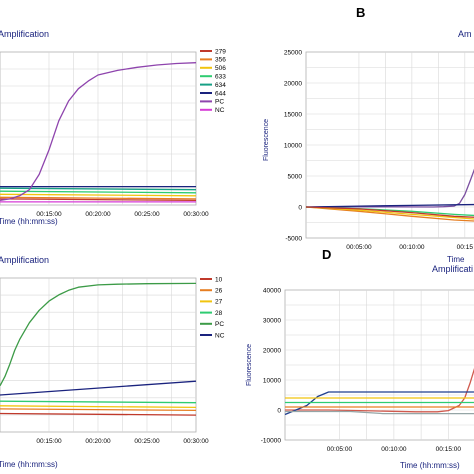  Describe the element at coordinates (98, 441) in the screenshot. I see `panel-c-xtick-label: 00:20:00` at that location.